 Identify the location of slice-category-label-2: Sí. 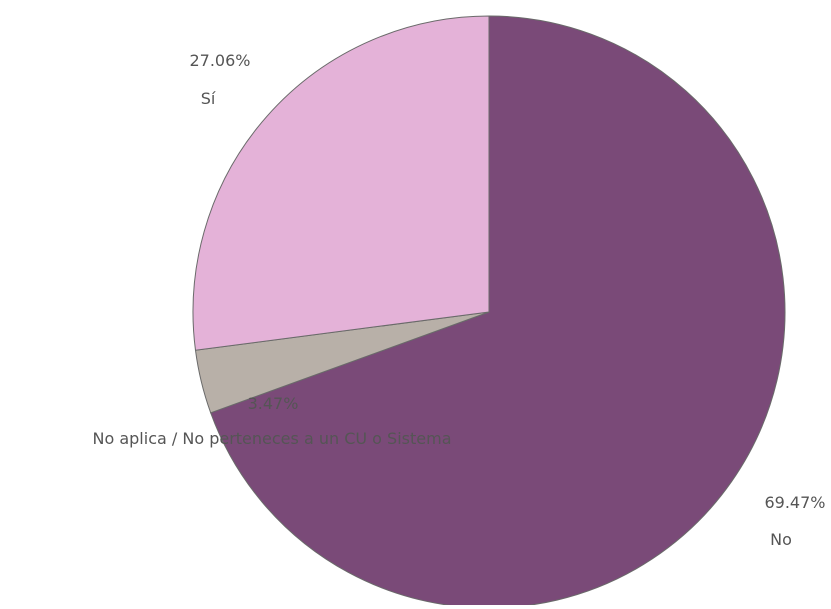
(208, 98).